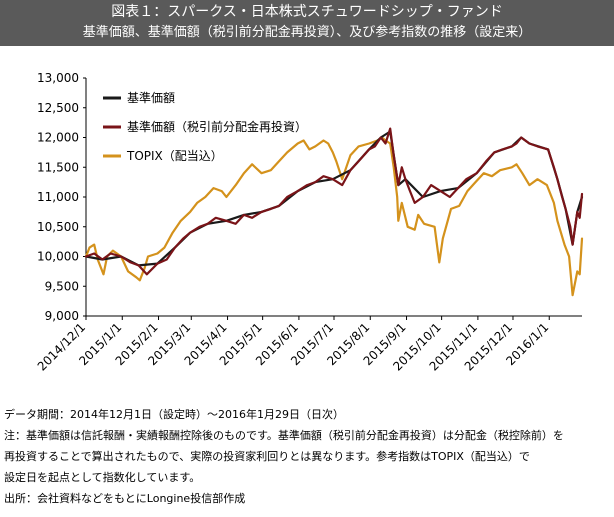 The image size is (614, 517). What do you see at coordinates (58, 167) in the screenshot?
I see `y-tick-label: 11,500` at bounding box center [58, 167].